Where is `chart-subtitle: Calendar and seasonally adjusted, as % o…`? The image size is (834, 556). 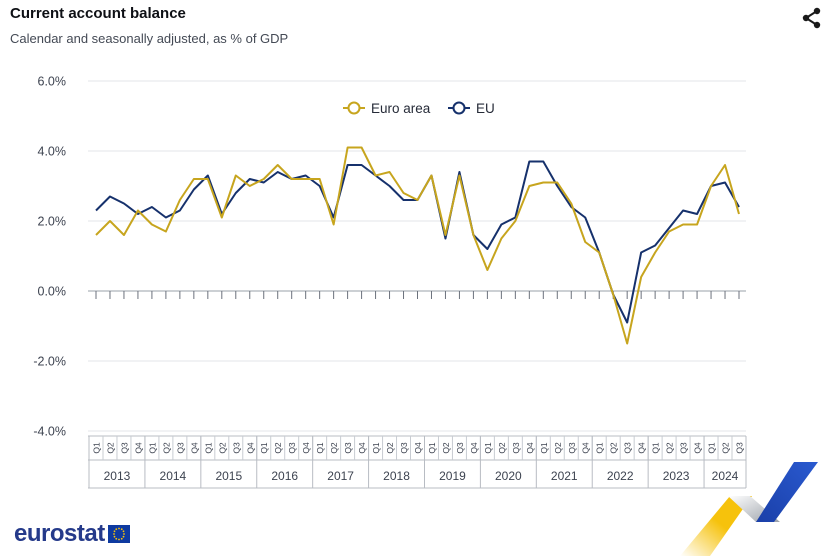 chart-subtitle: Calendar and seasonally adjusted, as % o… is located at coordinates (149, 38).